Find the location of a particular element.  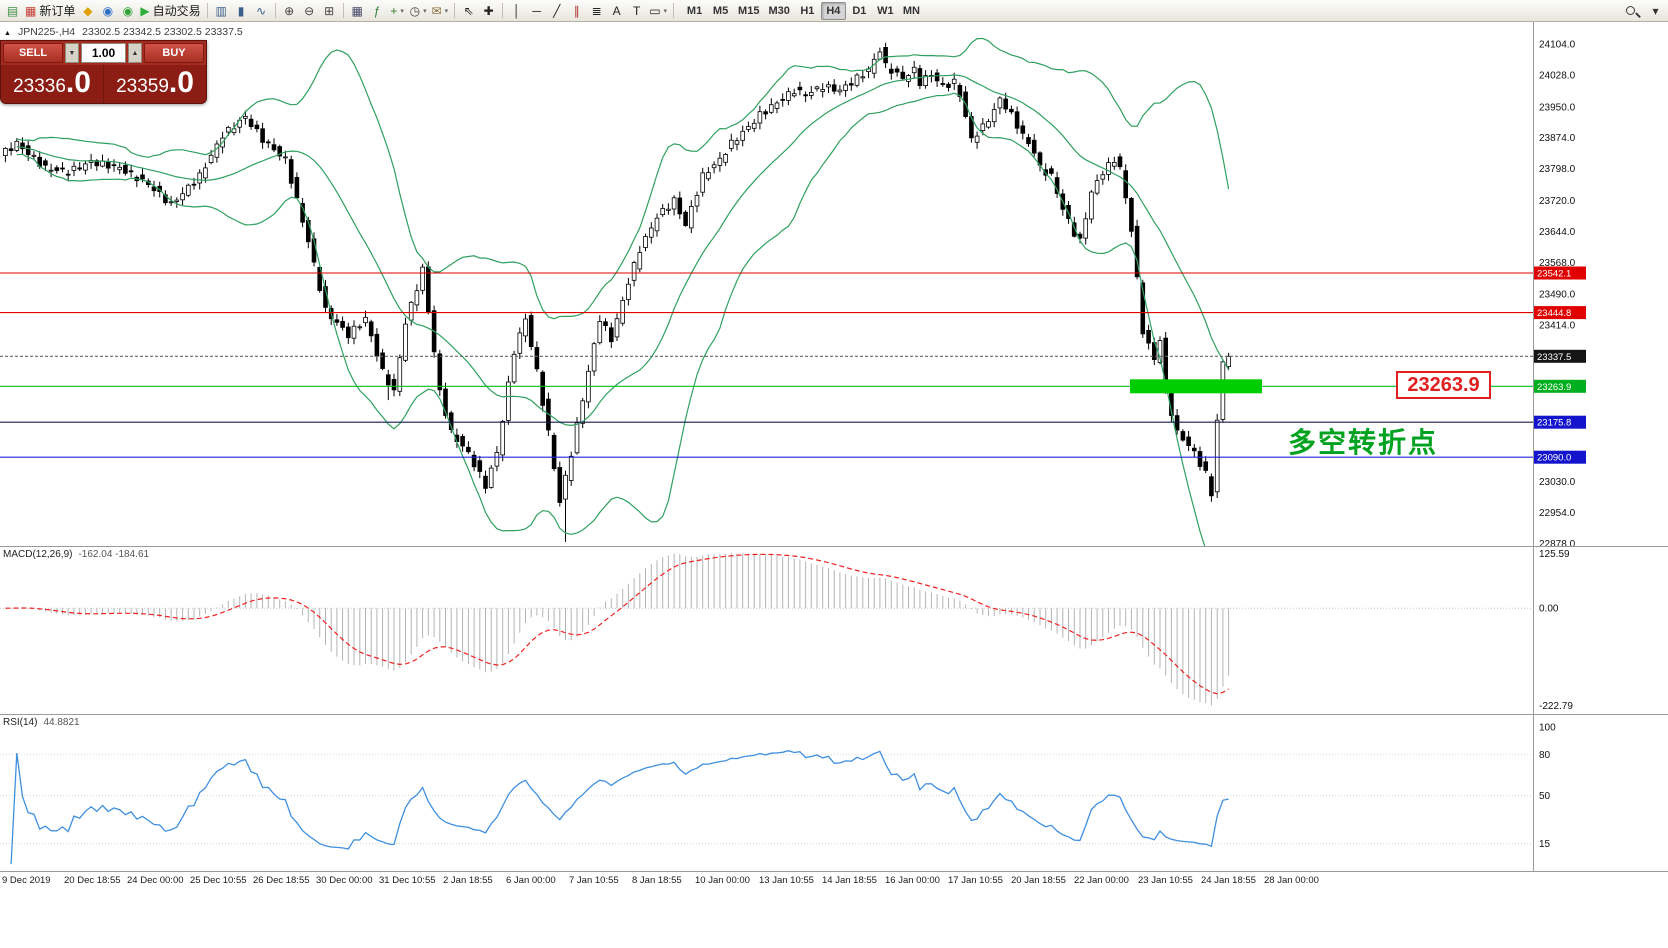

arrange-charts-button: ▦ is located at coordinates (357, 10).